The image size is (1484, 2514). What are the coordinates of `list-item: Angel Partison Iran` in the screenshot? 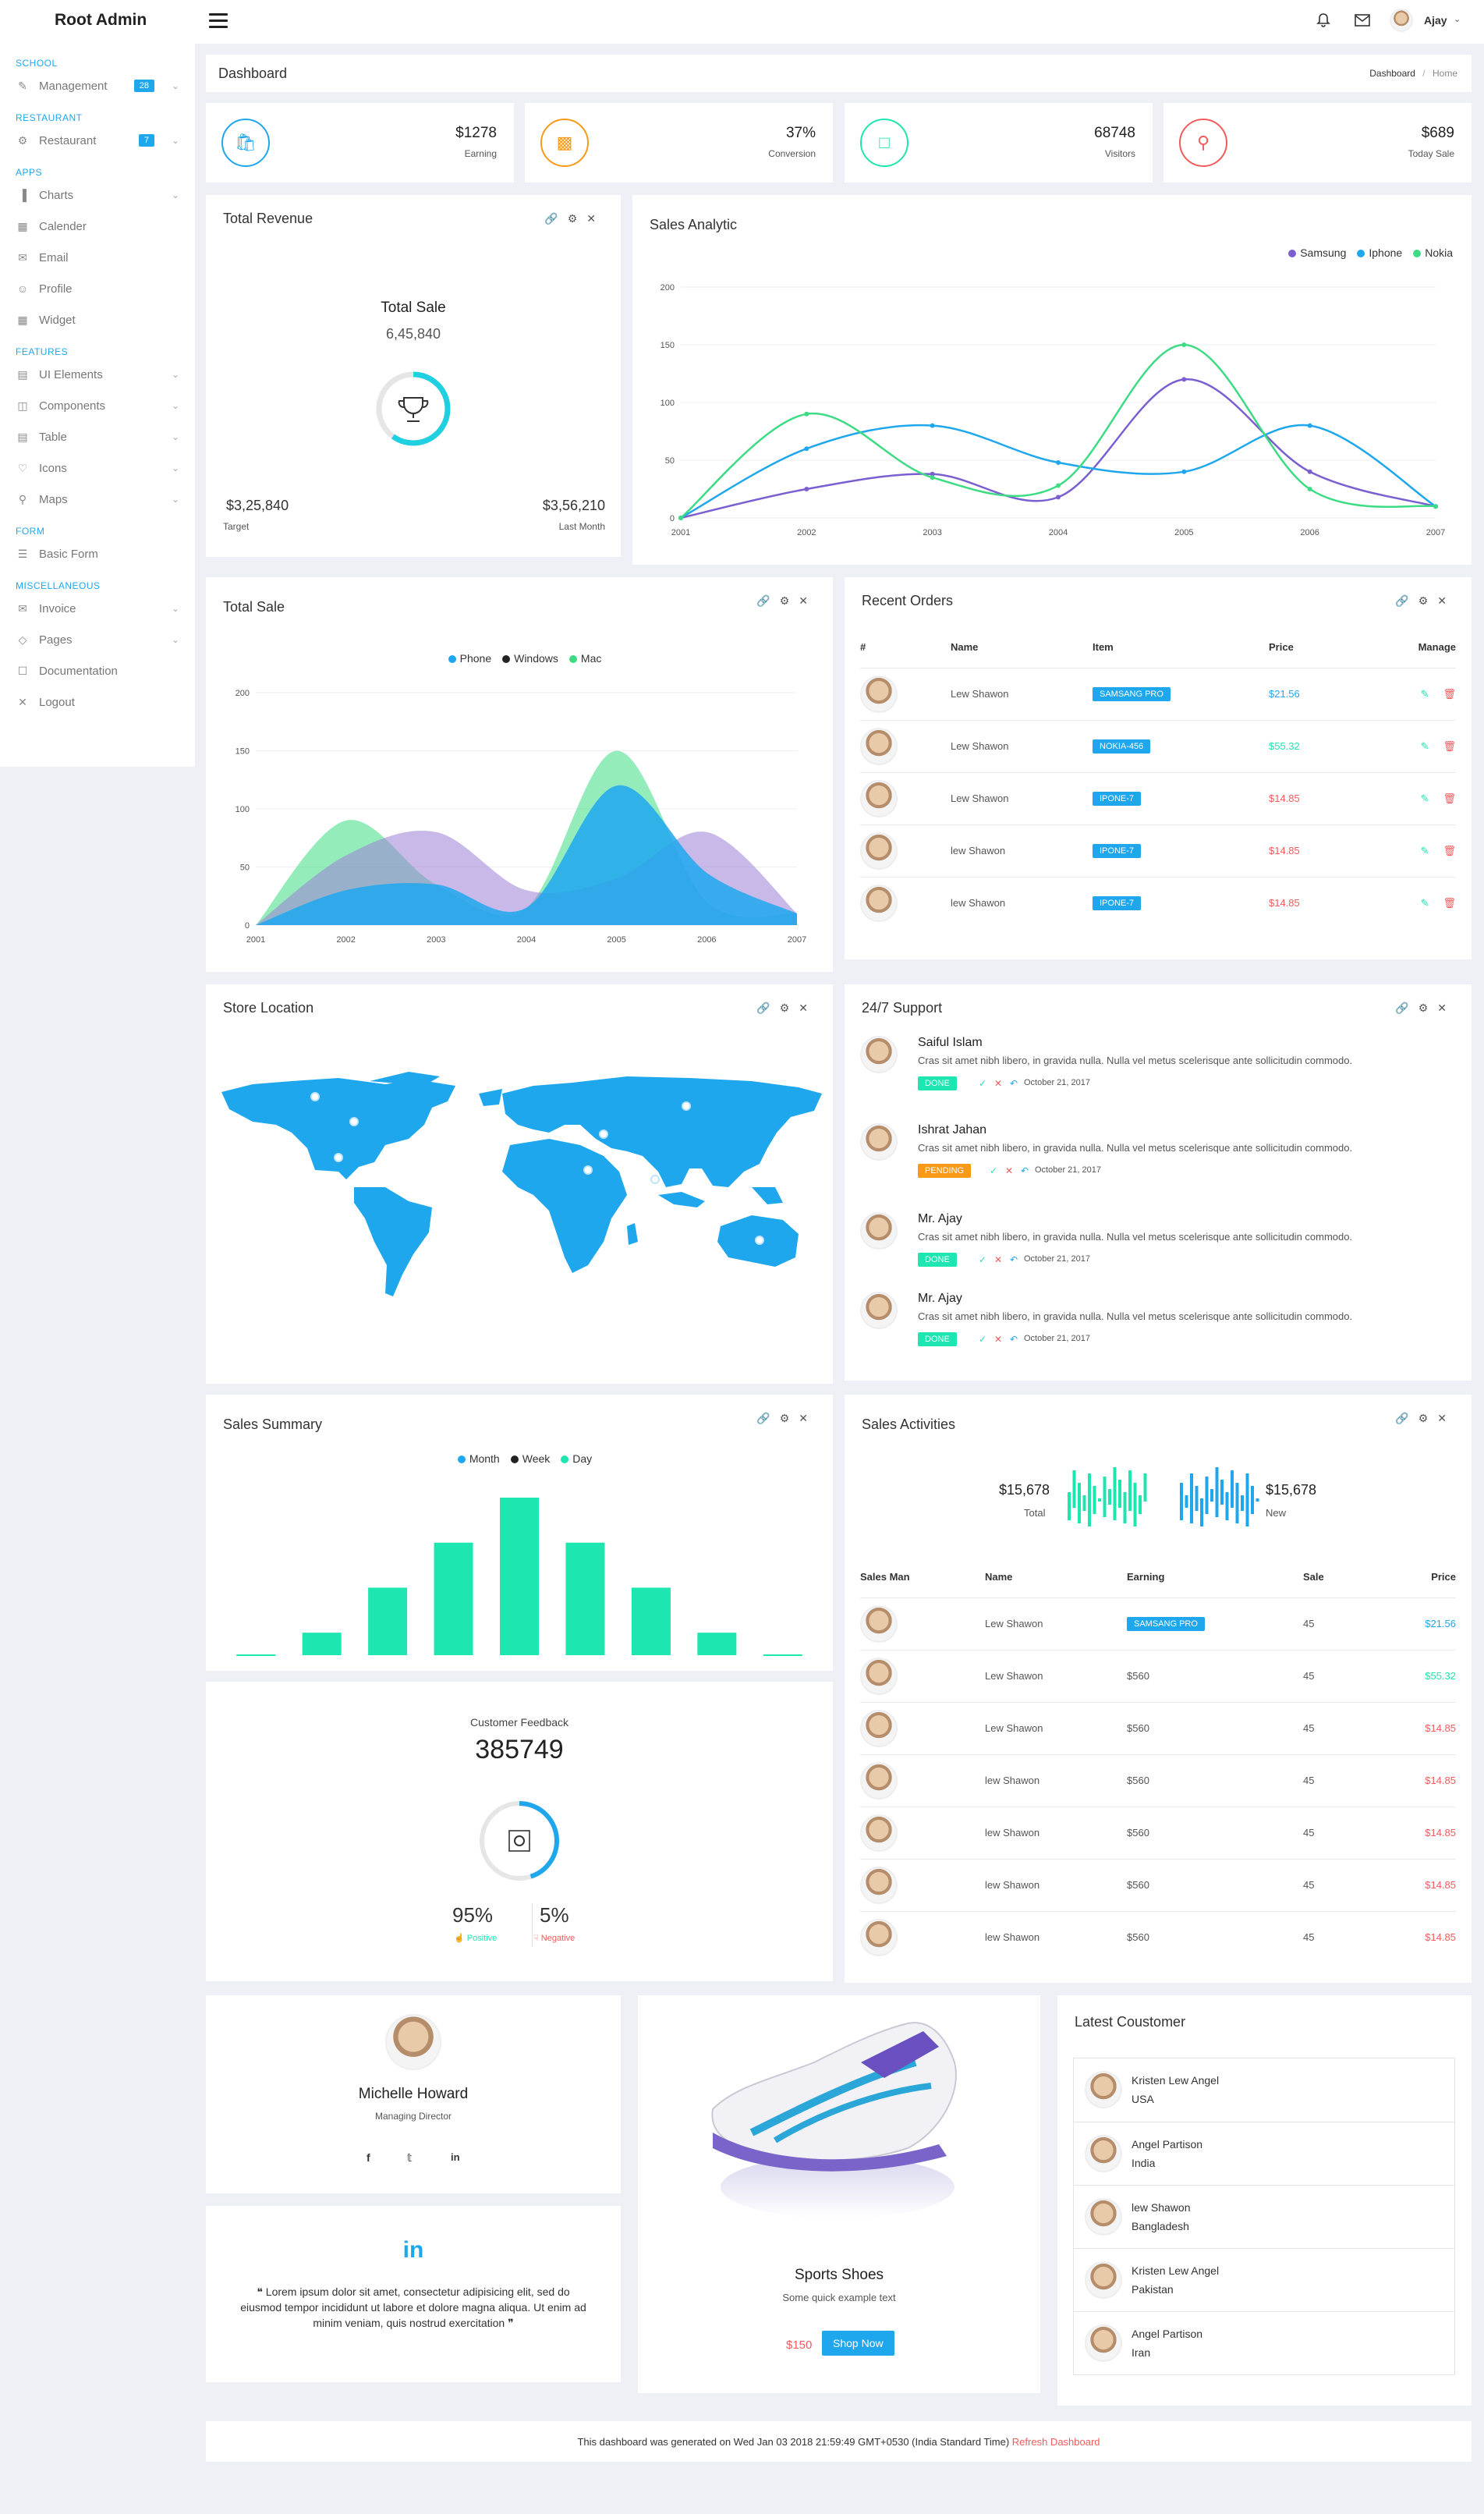 It's located at (1264, 2342).